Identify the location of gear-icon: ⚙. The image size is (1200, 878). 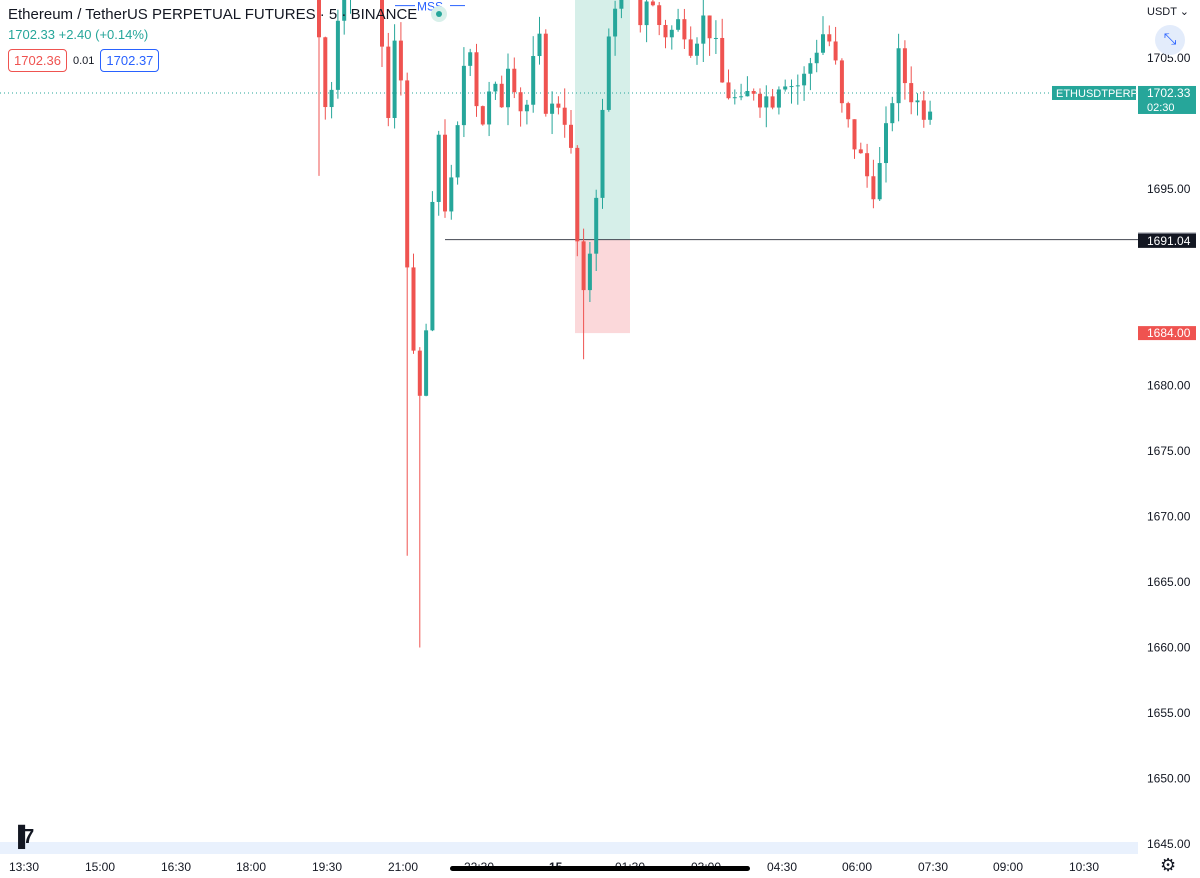
(1168, 865).